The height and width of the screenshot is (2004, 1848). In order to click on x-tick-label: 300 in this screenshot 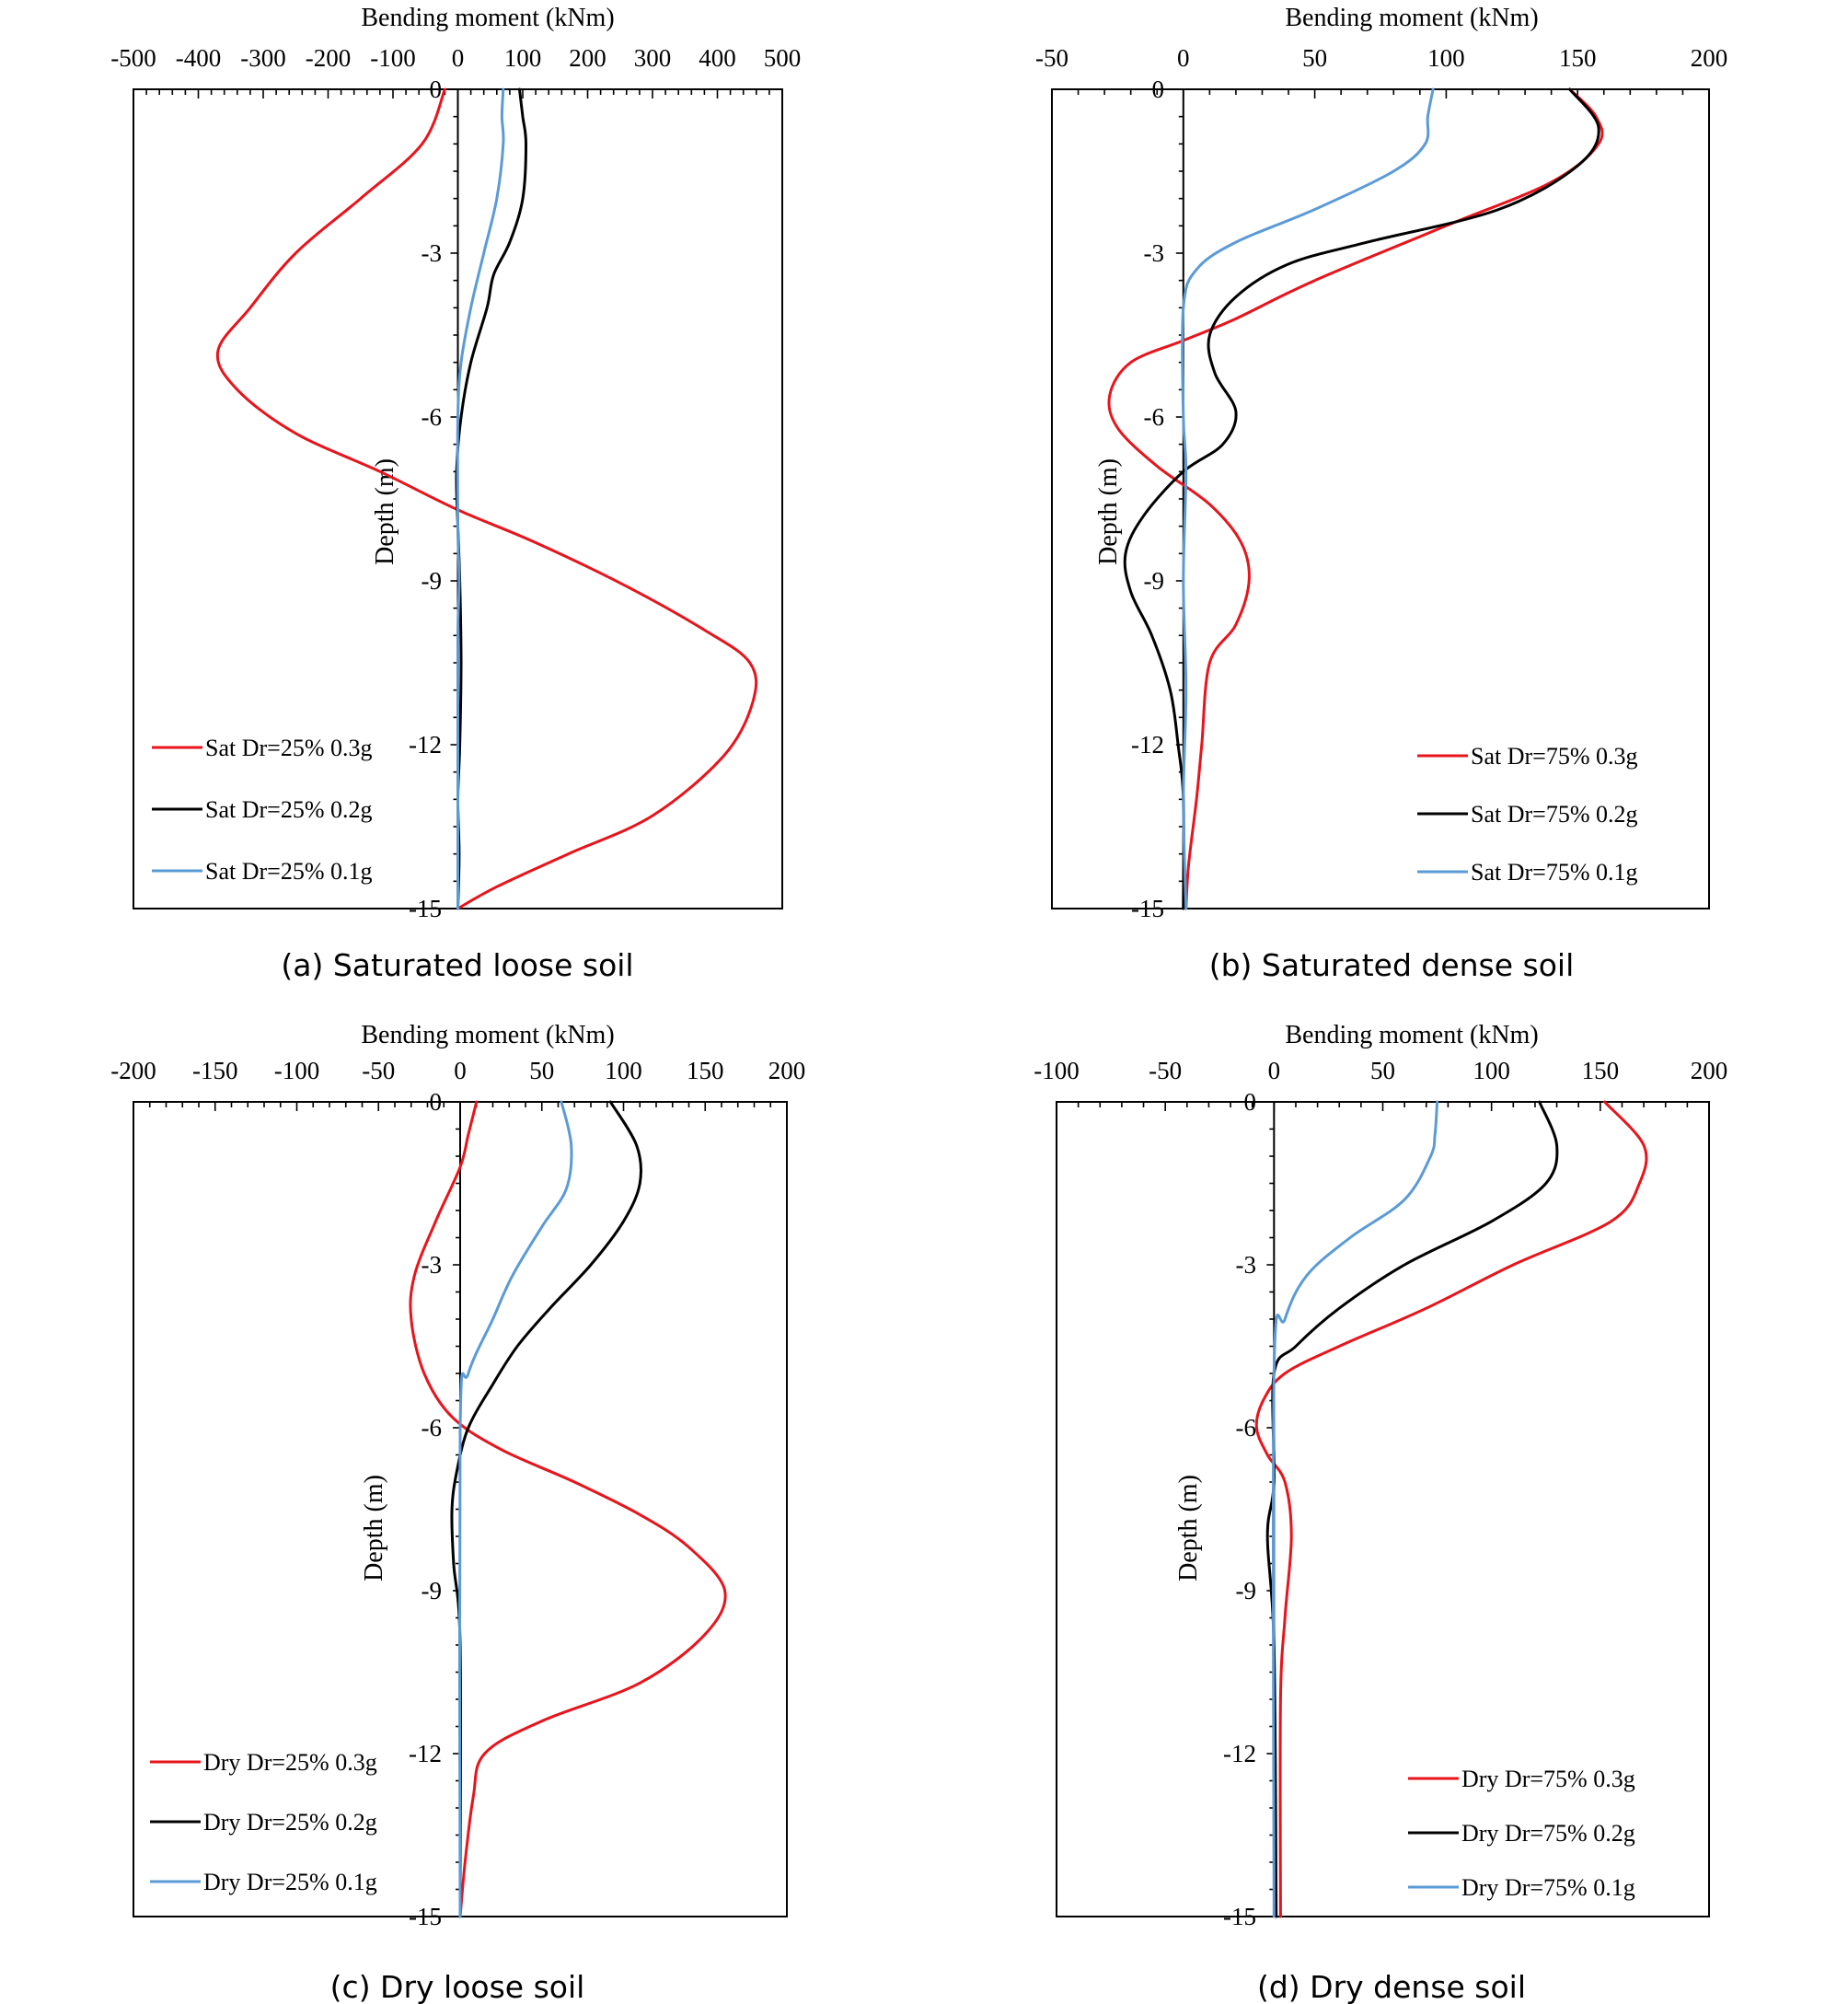, I will do `click(653, 58)`.